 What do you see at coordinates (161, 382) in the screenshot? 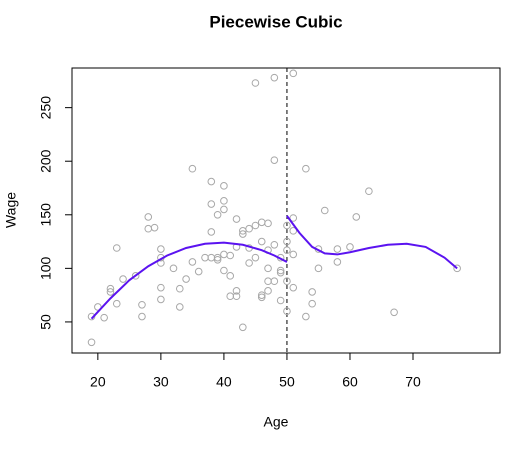
I see `x-tick-label: 30` at bounding box center [161, 382].